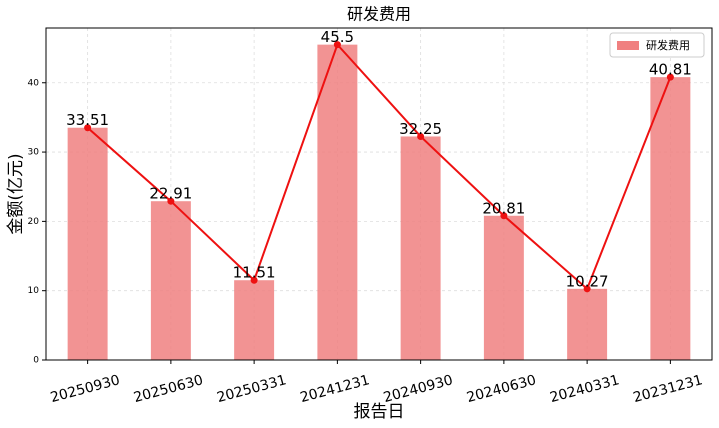 The width and height of the screenshot is (719, 428). What do you see at coordinates (168, 389) in the screenshot?
I see `x-tick-label: 20250630` at bounding box center [168, 389].